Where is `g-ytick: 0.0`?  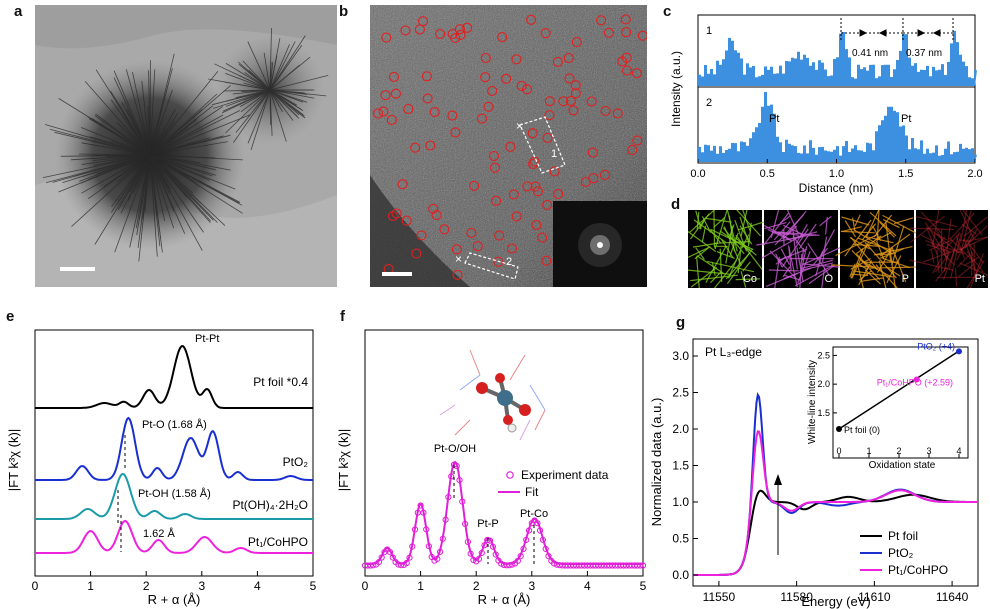 g-ytick: 0.0 is located at coordinates (680, 575).